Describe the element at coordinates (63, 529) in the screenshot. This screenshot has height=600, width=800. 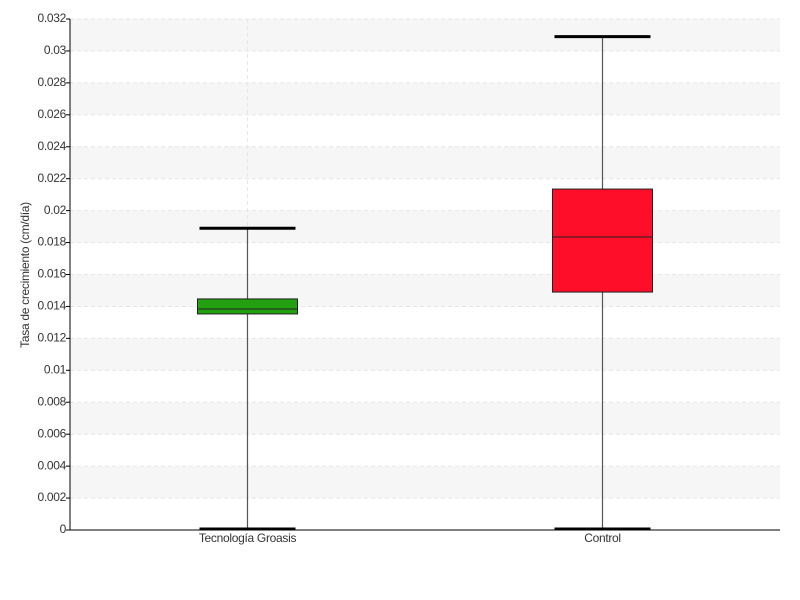
I see `y-tick-label: 0` at that location.